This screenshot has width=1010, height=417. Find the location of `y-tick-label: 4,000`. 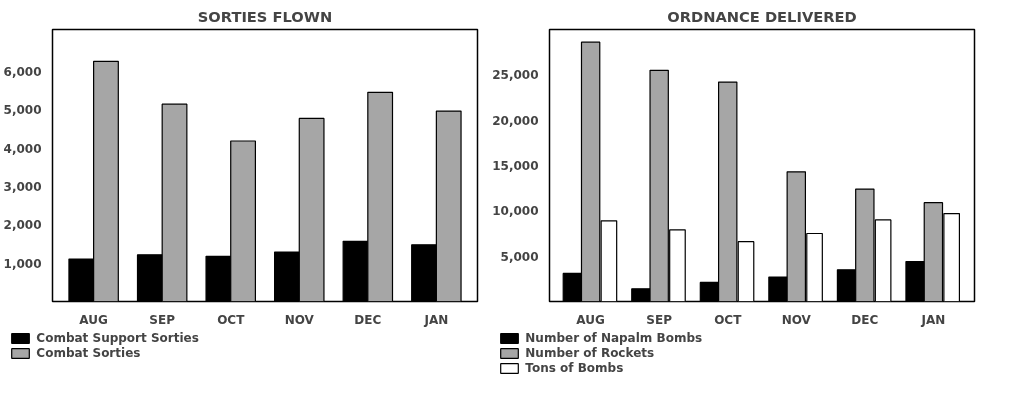

y-tick-label: 4,000 is located at coordinates (22, 148).